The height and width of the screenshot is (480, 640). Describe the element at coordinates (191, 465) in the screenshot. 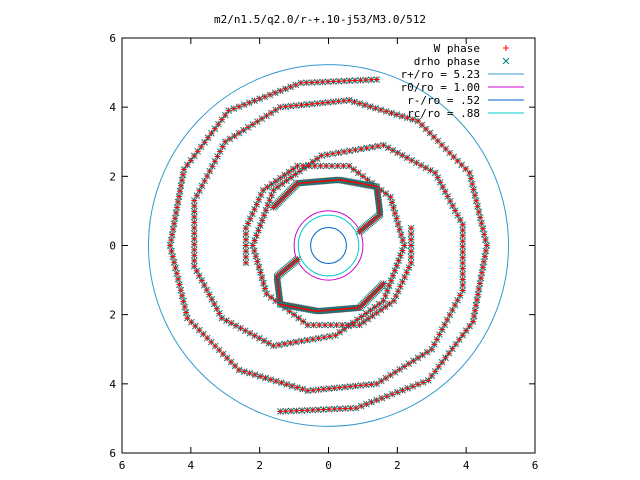

I see `x-tick-label: 4` at that location.